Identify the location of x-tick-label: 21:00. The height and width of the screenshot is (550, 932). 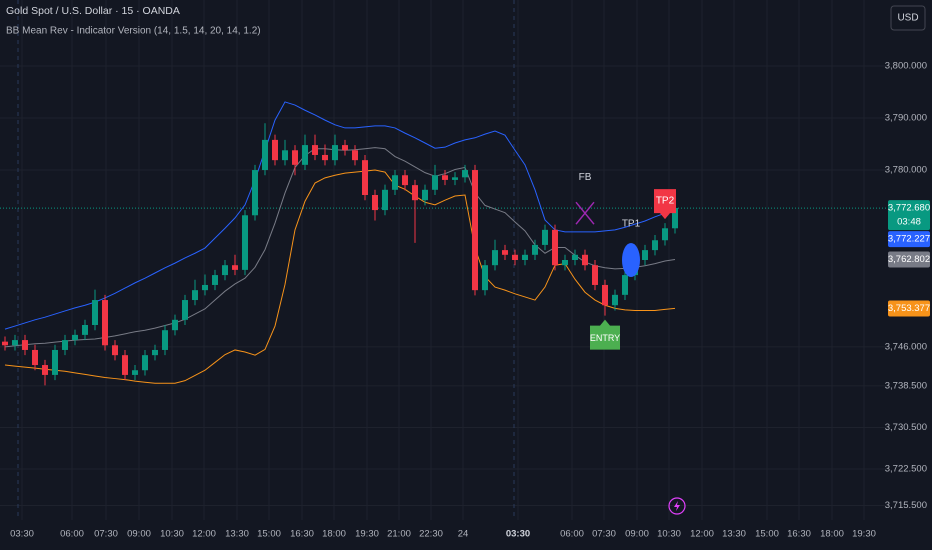
(399, 534).